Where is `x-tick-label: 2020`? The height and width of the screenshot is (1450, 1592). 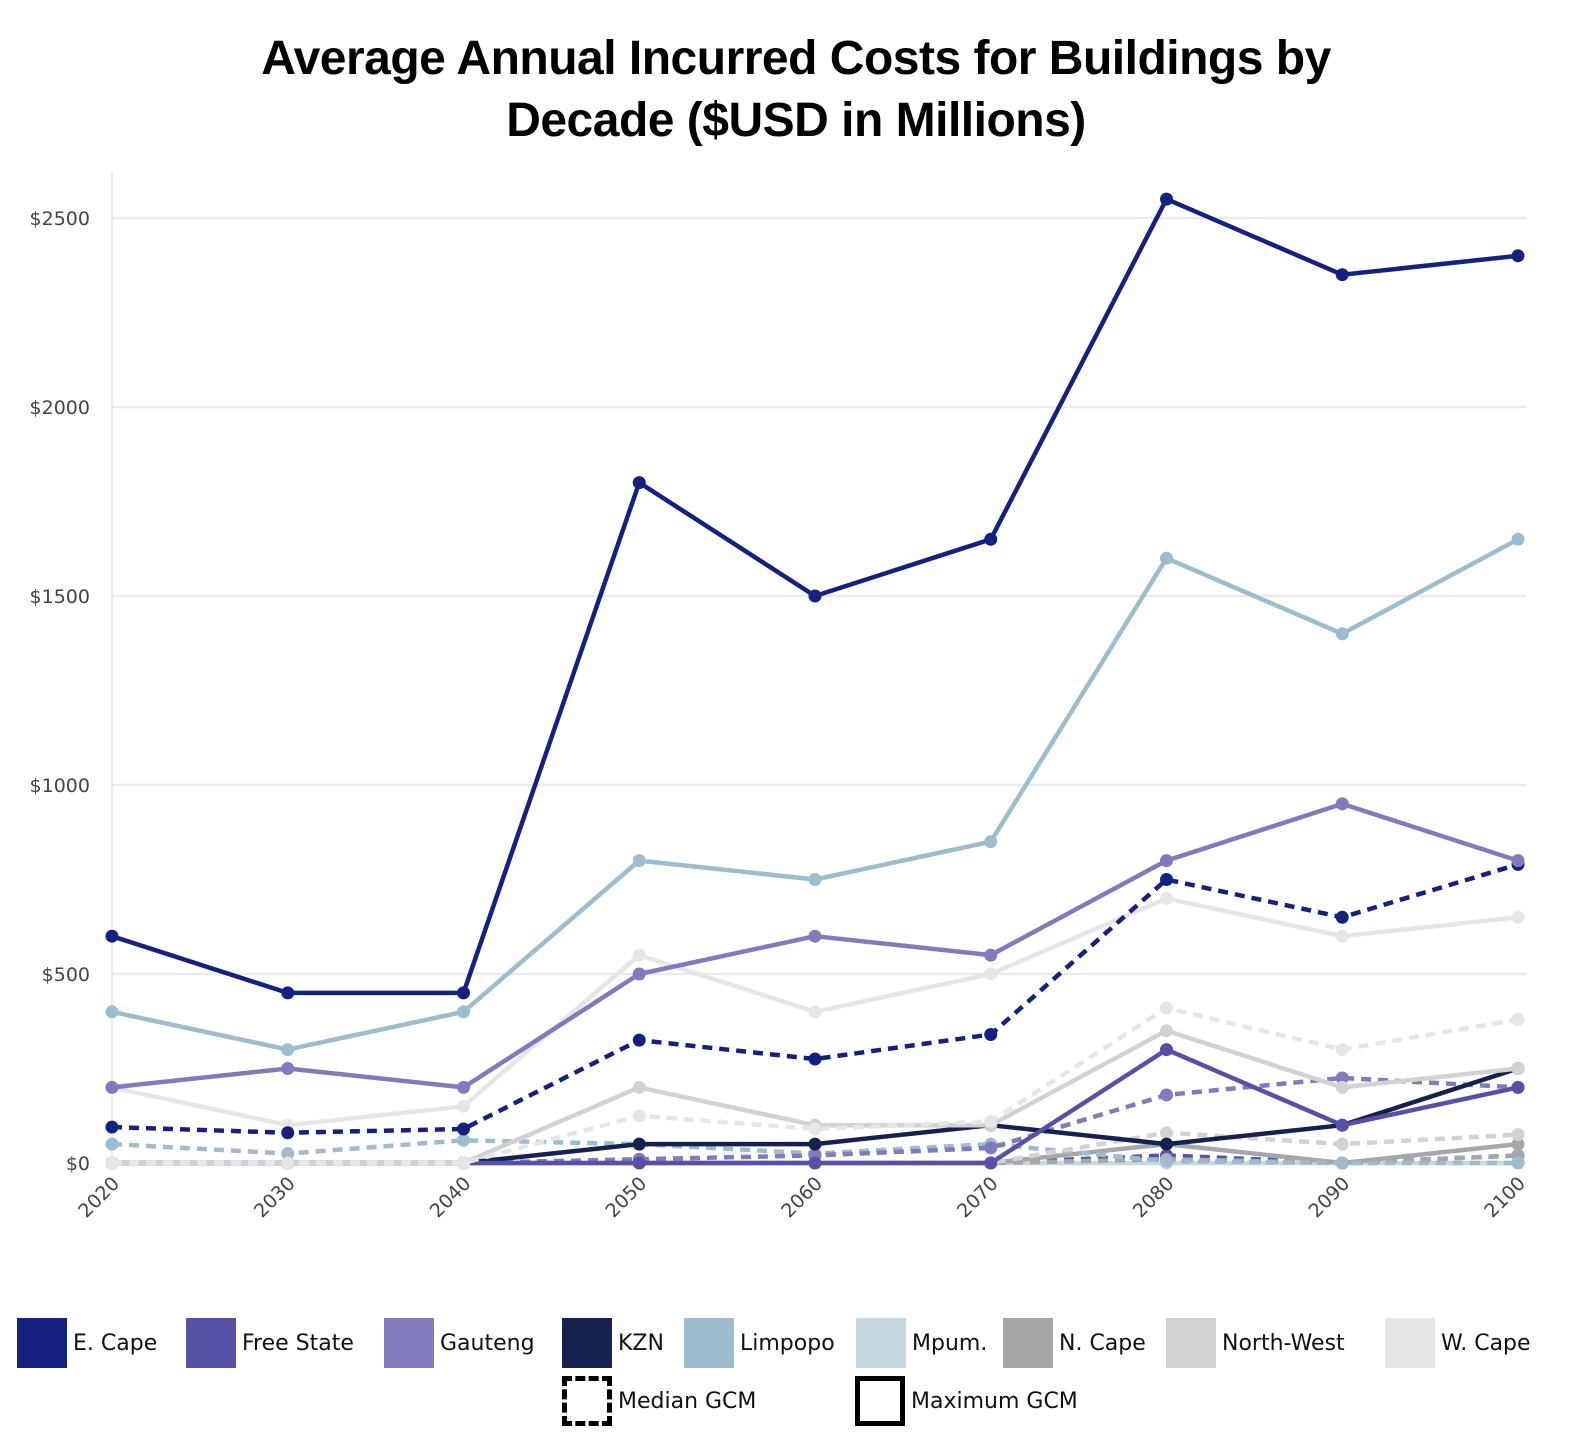
x-tick-label: 2020 is located at coordinates (99, 1197).